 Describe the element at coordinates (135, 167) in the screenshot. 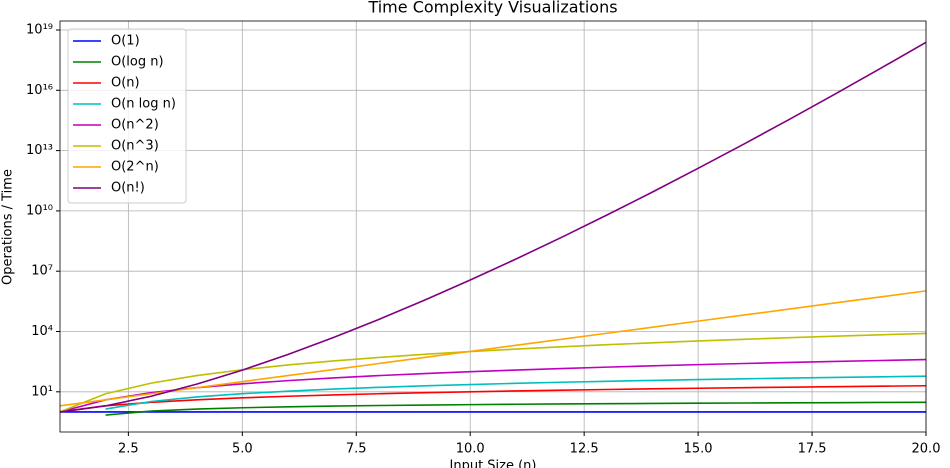

I see `legend-label: O(2^n)` at that location.